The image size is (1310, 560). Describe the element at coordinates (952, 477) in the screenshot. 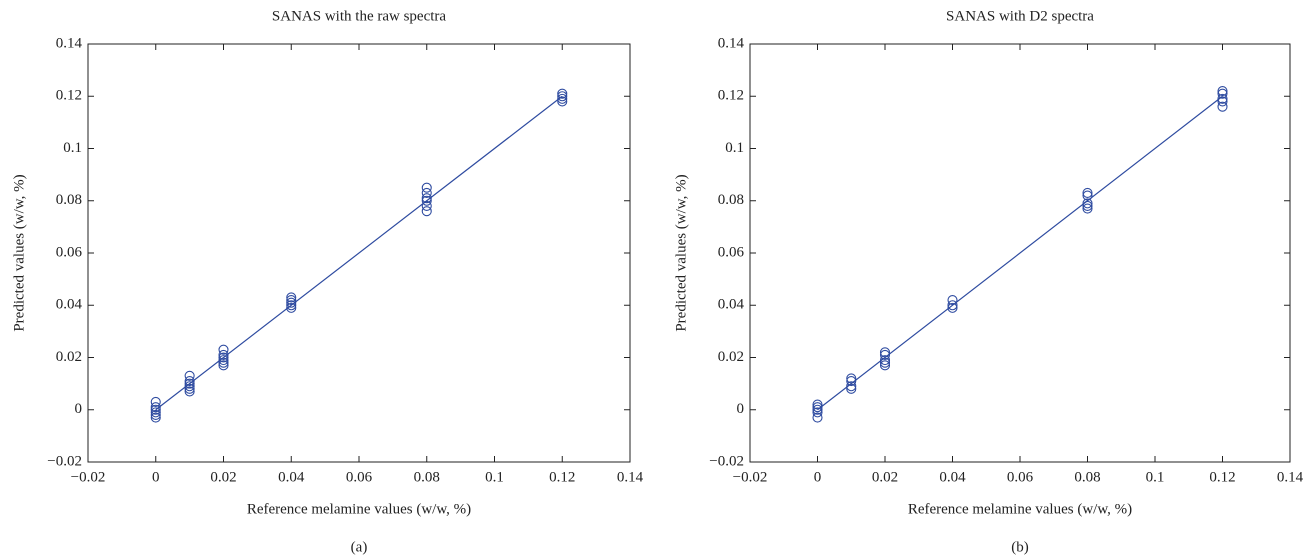

I see `x-tick-label: 0.04` at that location.